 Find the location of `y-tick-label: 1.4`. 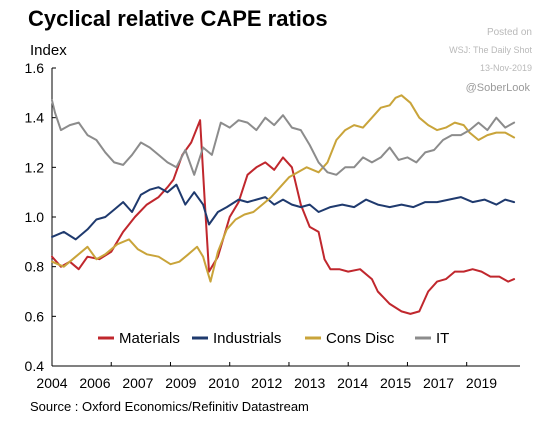

y-tick-label: 1.4 is located at coordinates (35, 118).